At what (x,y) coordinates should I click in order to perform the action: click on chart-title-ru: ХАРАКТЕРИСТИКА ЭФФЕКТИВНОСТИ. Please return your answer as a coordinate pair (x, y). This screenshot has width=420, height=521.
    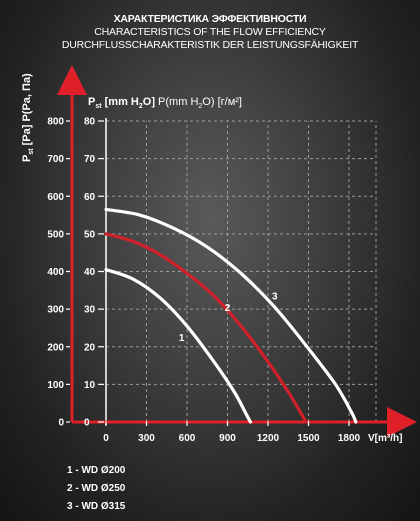
    Looking at the image, I should click on (210, 19).